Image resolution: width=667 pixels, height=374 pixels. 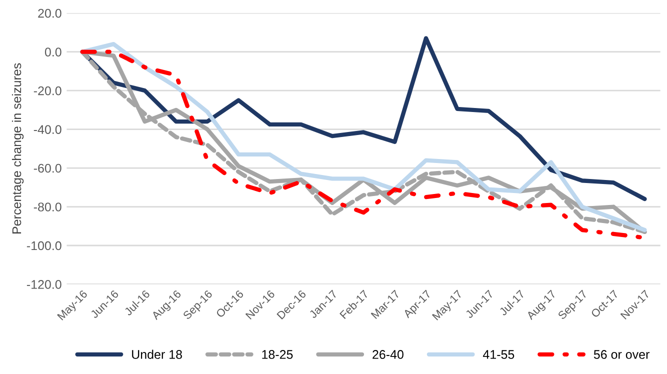 What do you see at coordinates (622, 354) in the screenshot?
I see `legend-label: 56 or over` at bounding box center [622, 354].